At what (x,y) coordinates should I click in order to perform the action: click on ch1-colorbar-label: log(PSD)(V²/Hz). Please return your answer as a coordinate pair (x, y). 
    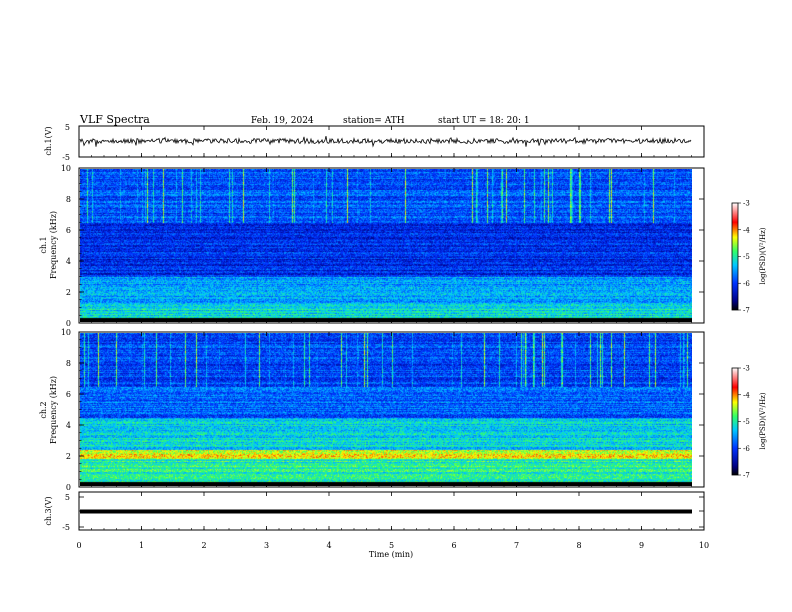
    Looking at the image, I should click on (763, 255).